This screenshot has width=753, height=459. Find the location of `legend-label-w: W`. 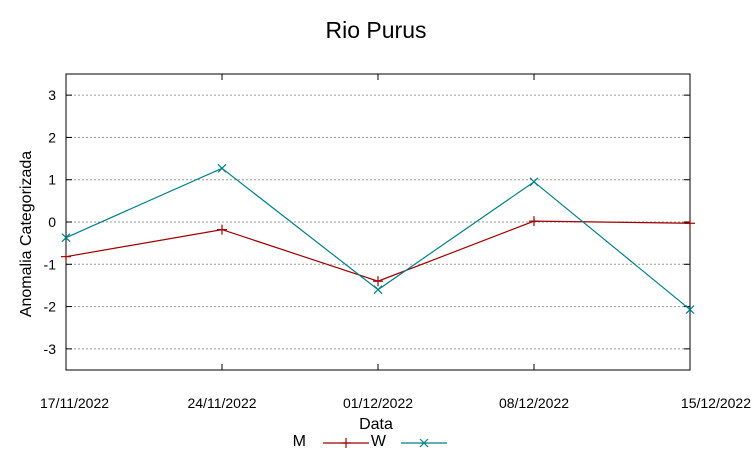

legend-label-w: W is located at coordinates (379, 441).